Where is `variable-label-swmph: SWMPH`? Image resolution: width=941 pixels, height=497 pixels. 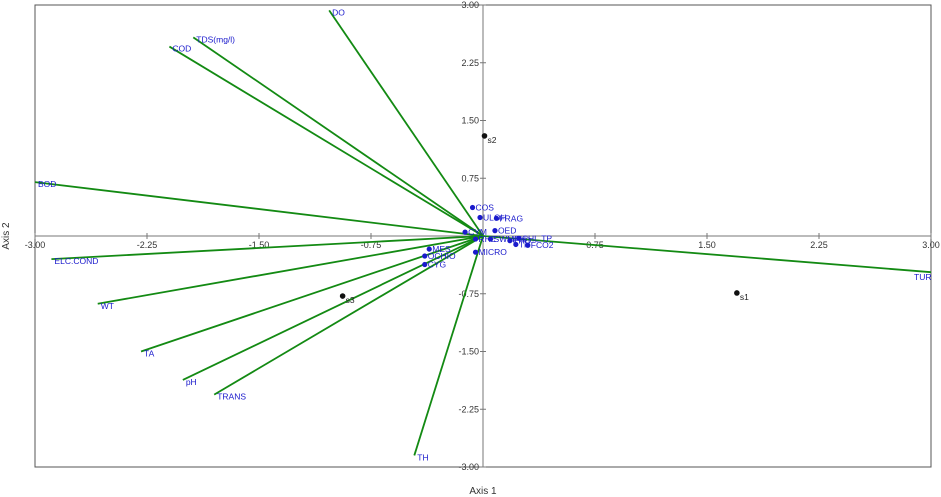 variable-label-swmph: SWMPH is located at coordinates (509, 239).